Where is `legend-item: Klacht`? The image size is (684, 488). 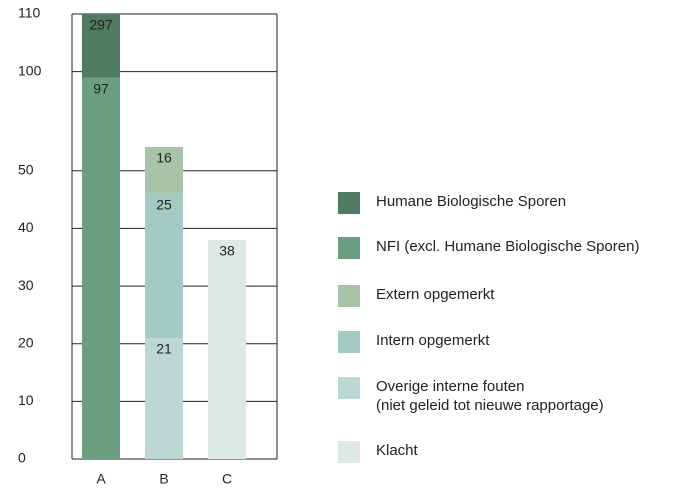
legend-item: Klacht is located at coordinates (378, 452).